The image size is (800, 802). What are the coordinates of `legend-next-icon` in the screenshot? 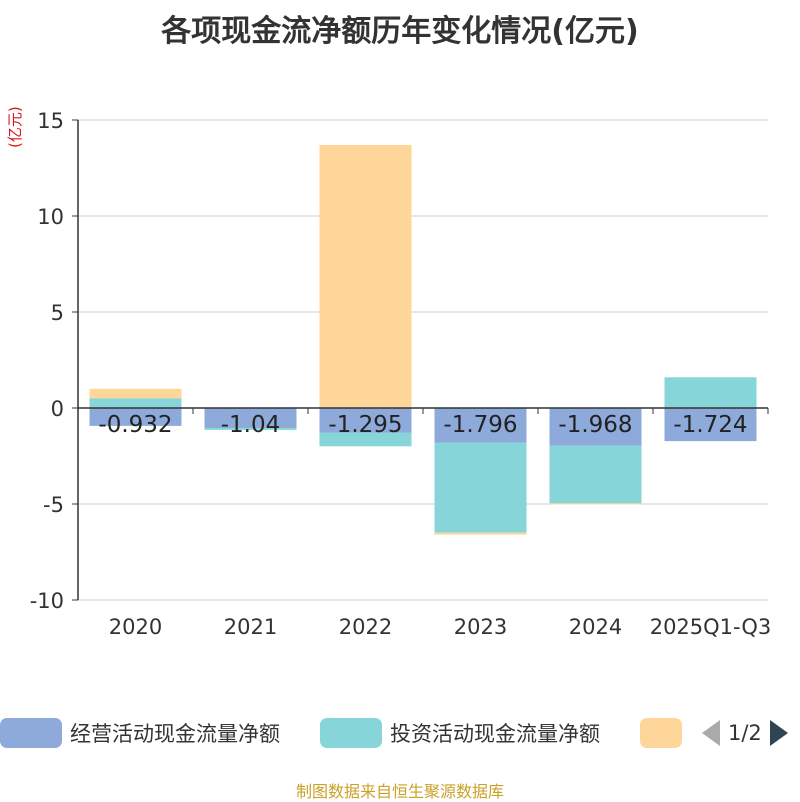 It's located at (778, 733).